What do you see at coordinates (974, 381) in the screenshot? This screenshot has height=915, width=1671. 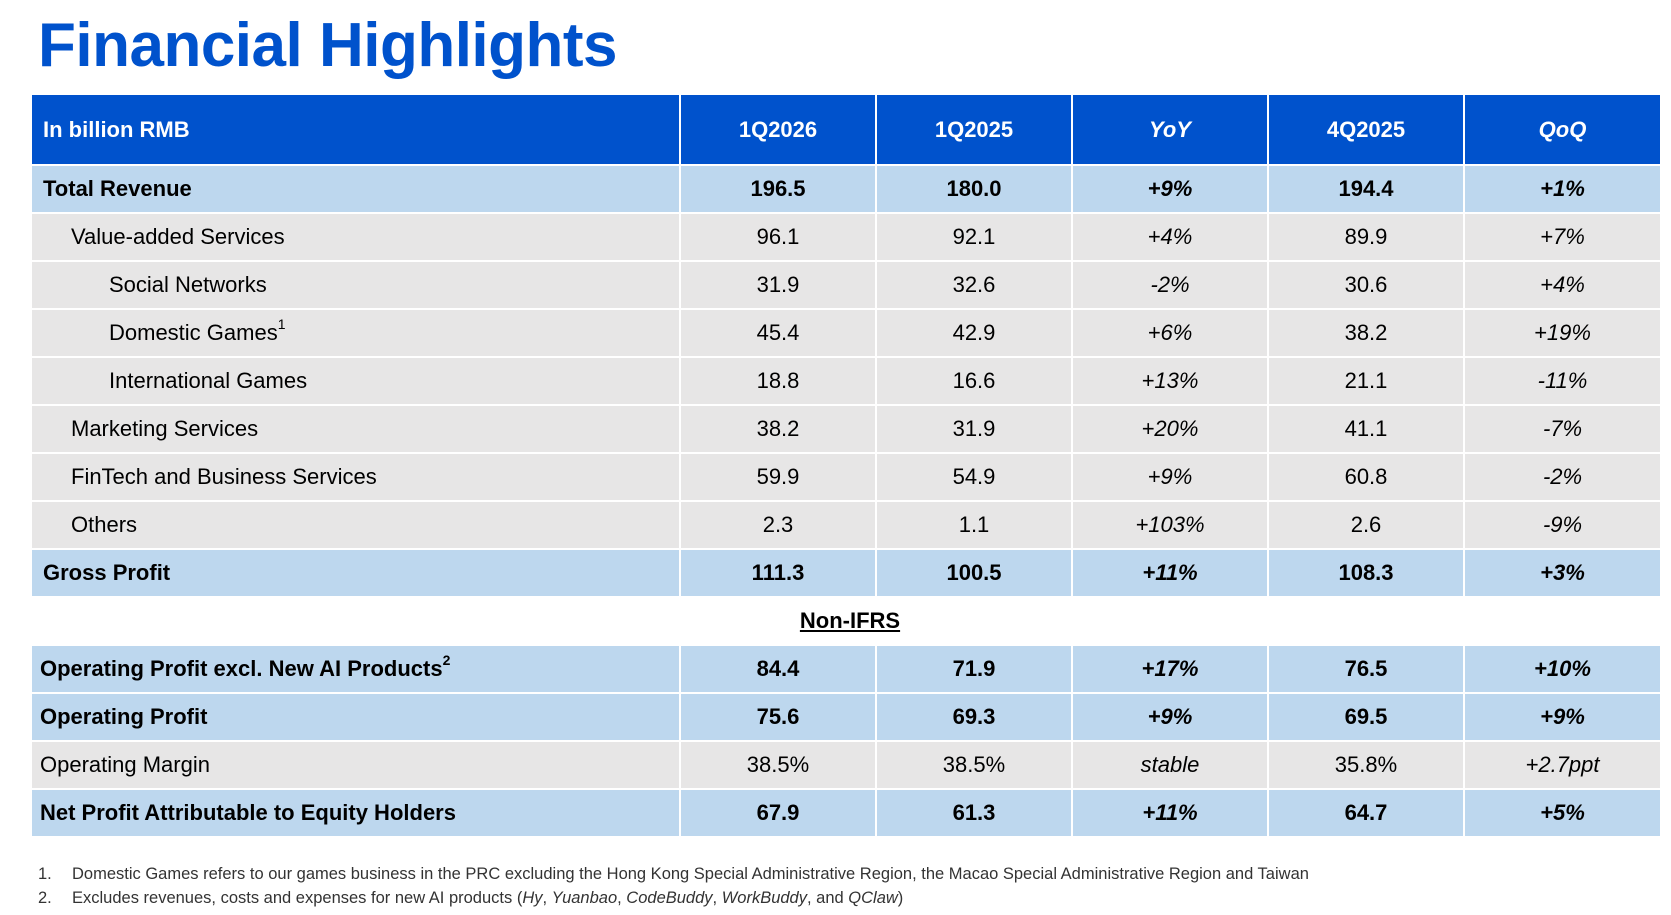 I see `cell-1q2025: 16.6` at bounding box center [974, 381].